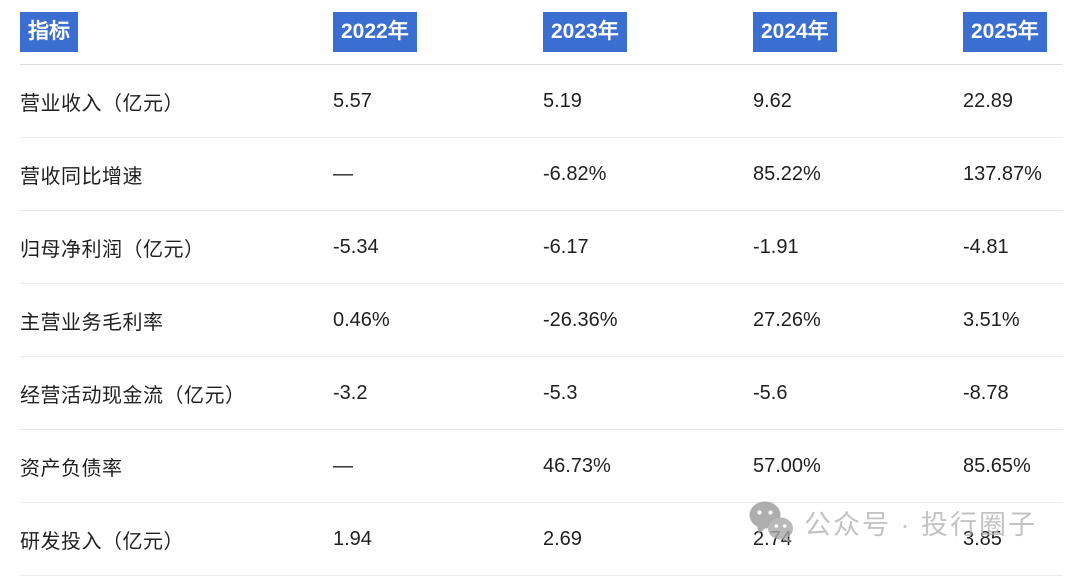 The width and height of the screenshot is (1080, 576). Describe the element at coordinates (375, 32) in the screenshot. I see `header-year-2022: 2022年` at that location.